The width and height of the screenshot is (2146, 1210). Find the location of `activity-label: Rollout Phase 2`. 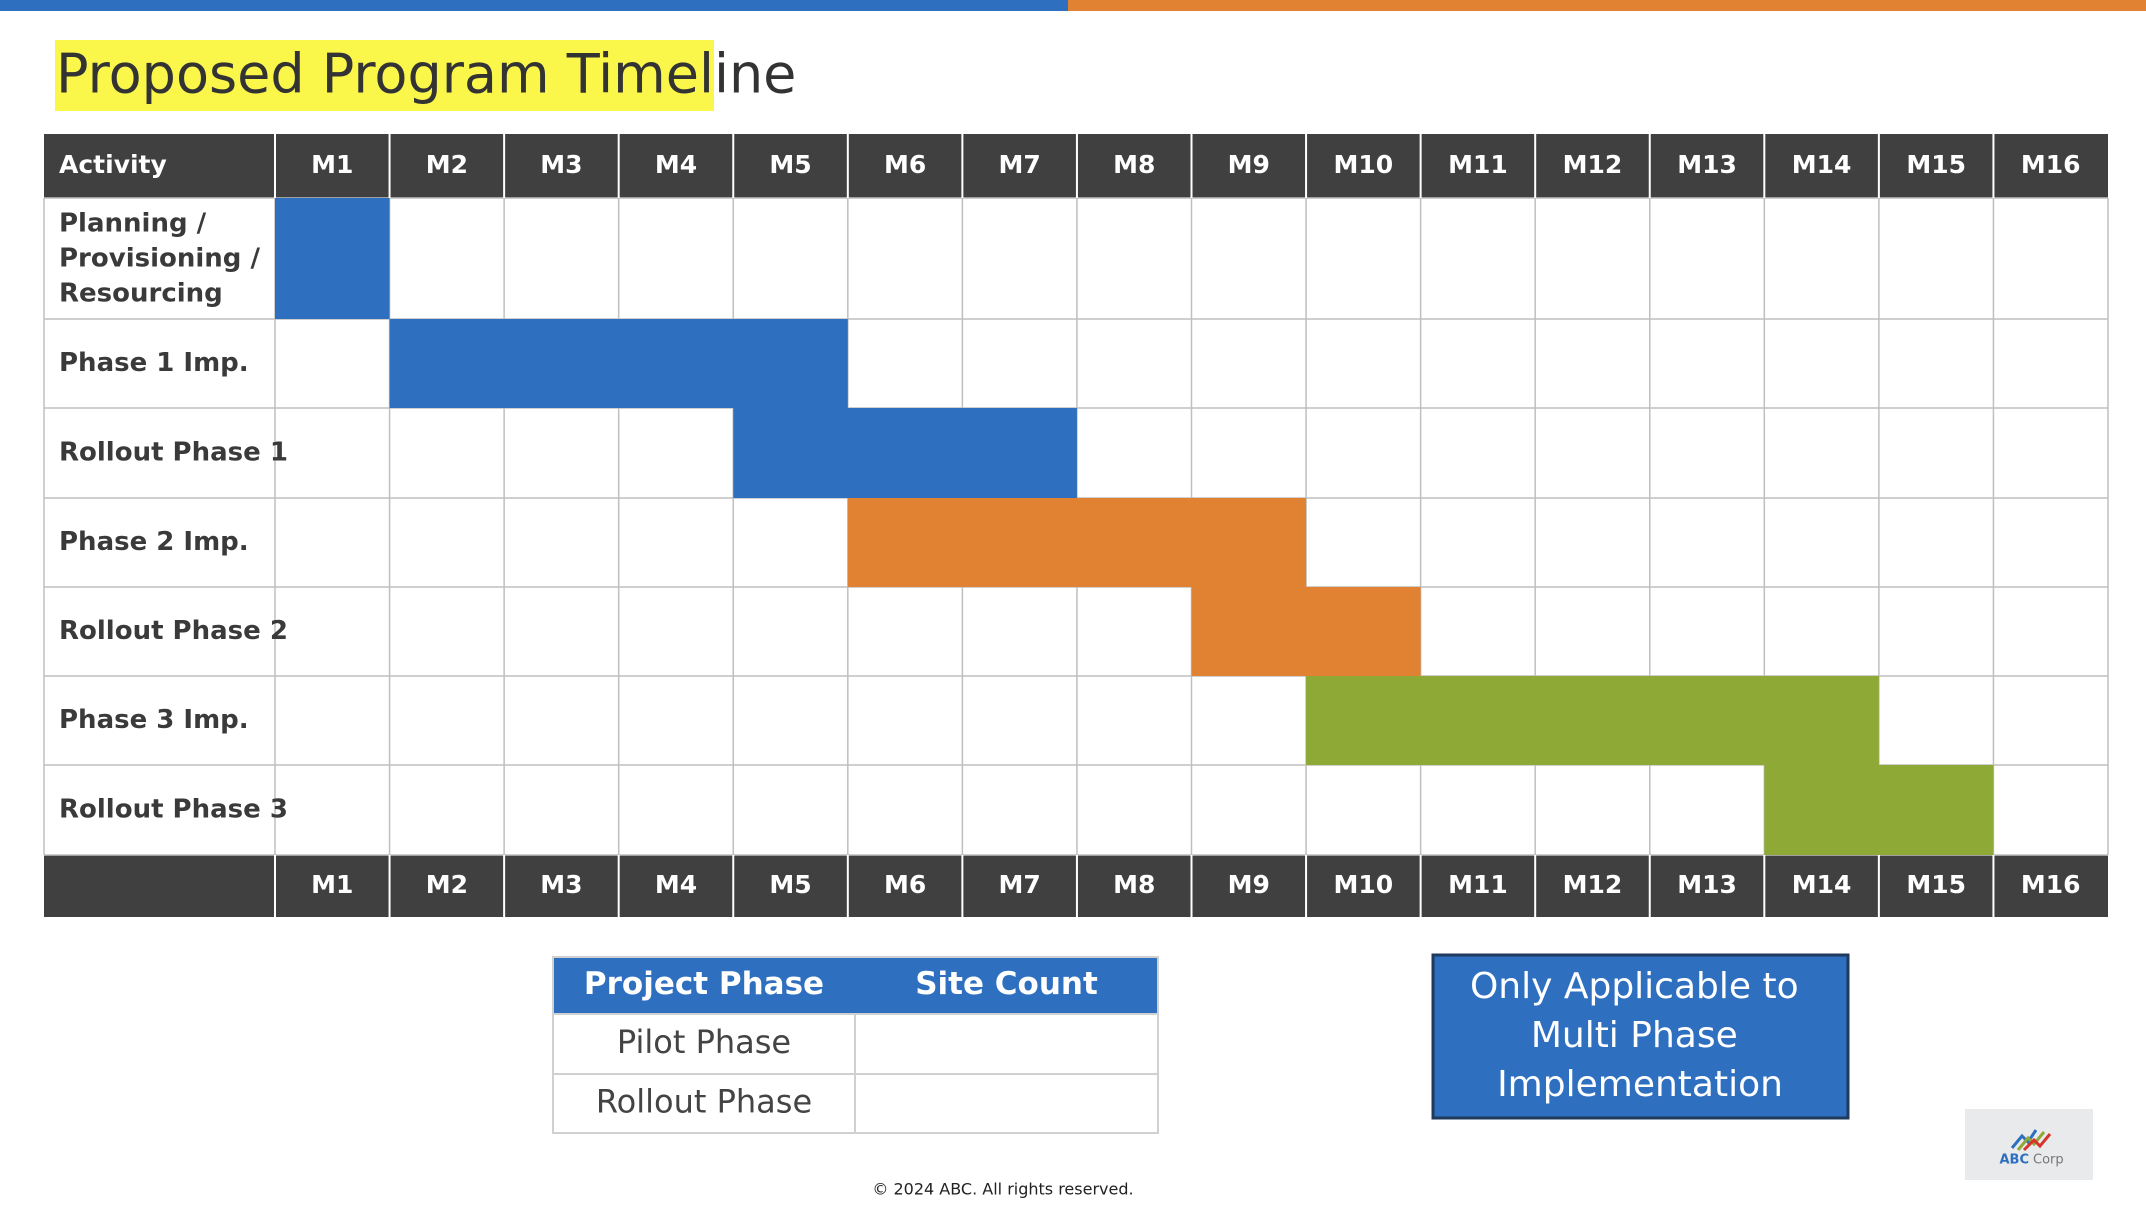

activity-label: Rollout Phase 2 is located at coordinates (173, 631).